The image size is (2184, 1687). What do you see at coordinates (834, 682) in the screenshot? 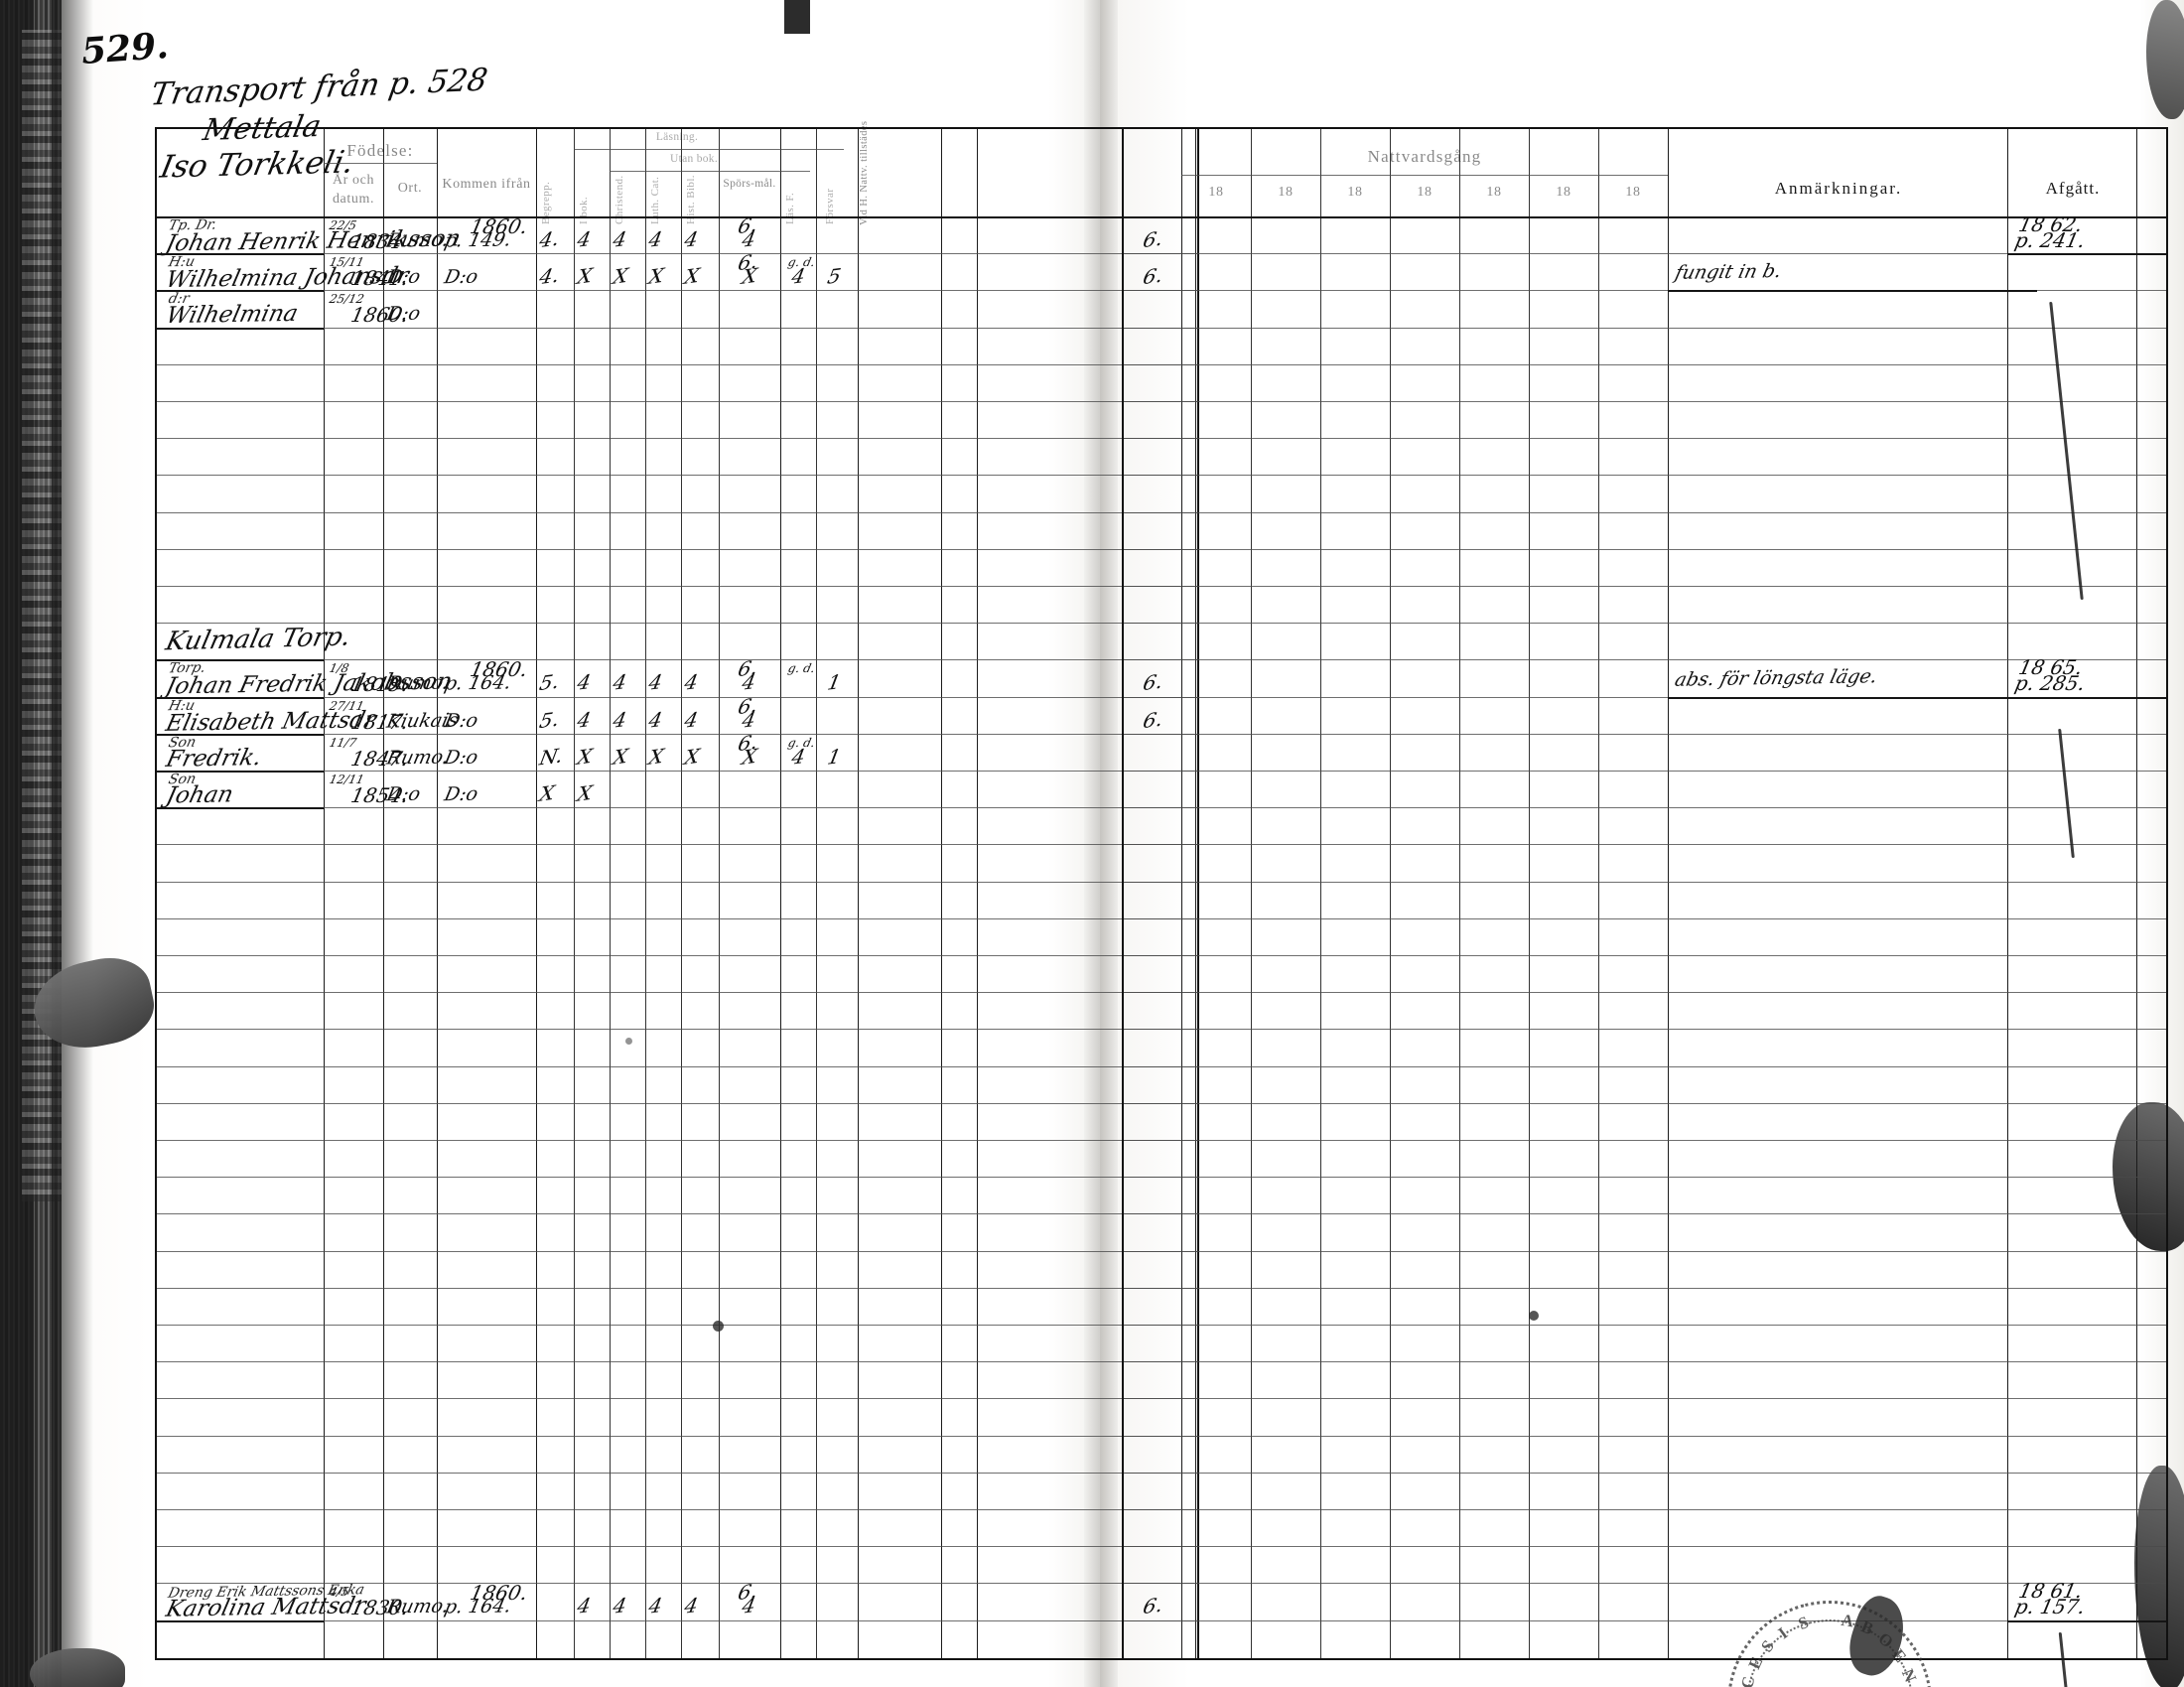
I see `forsvar-mark: 1` at bounding box center [834, 682].